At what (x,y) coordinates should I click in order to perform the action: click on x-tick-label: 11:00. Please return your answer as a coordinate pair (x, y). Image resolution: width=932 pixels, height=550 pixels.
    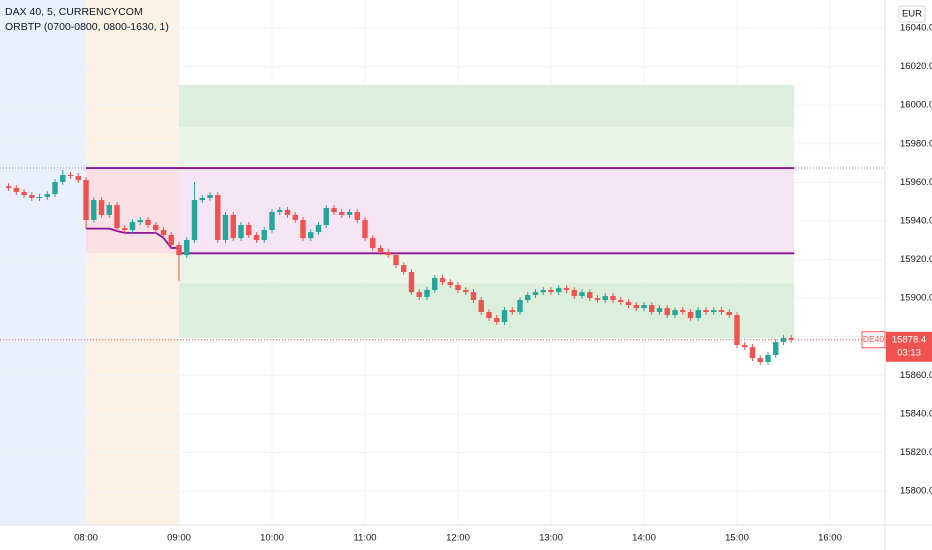
    Looking at the image, I should click on (364, 538).